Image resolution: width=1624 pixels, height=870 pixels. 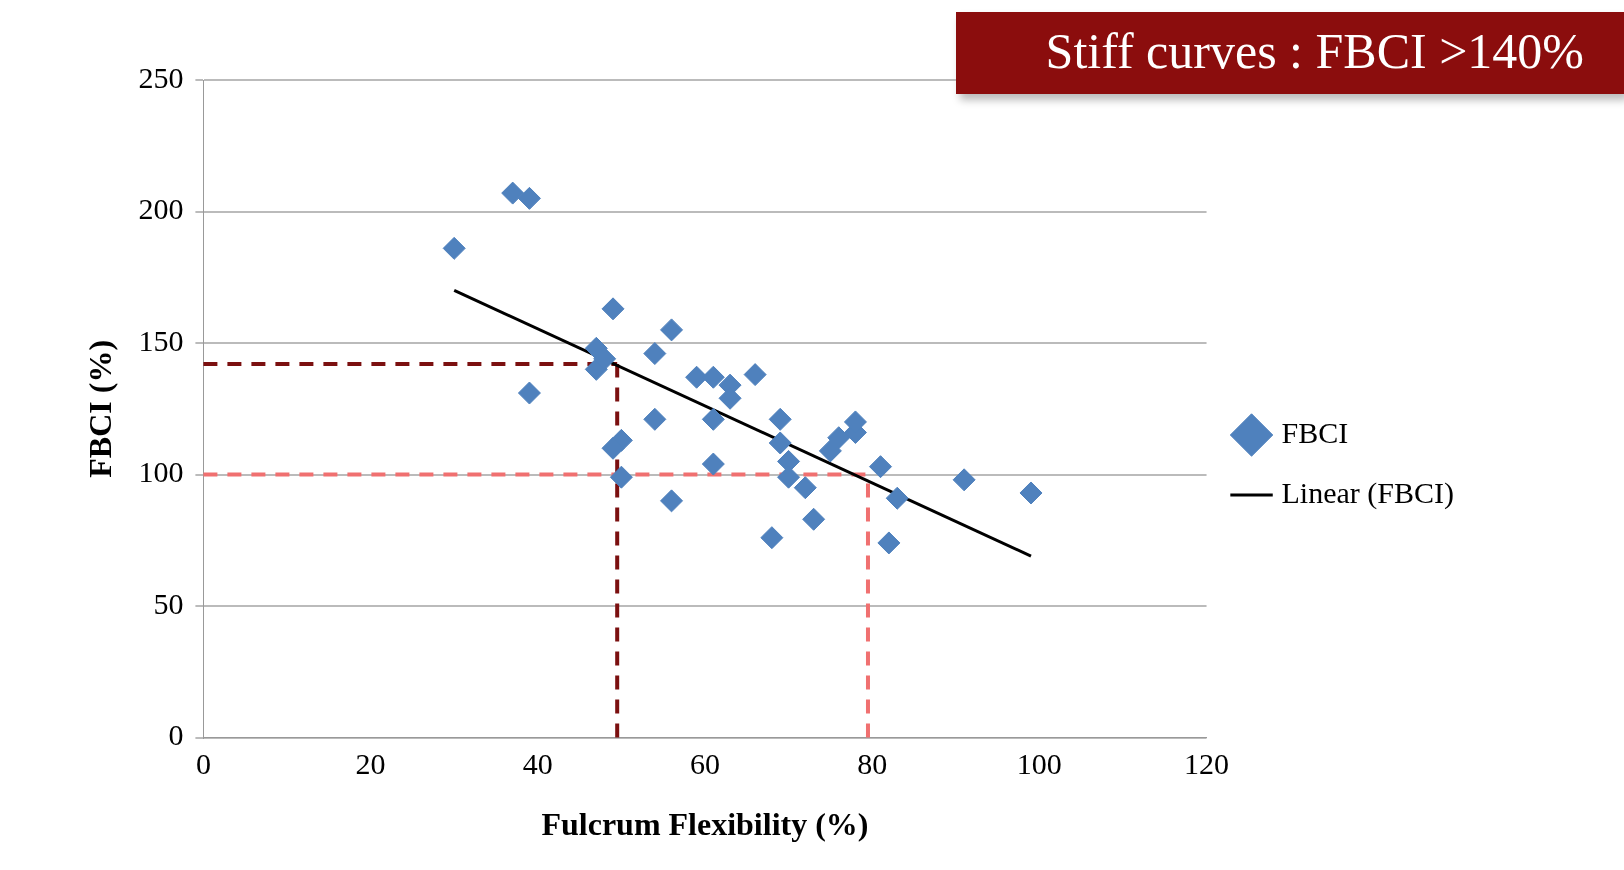 What do you see at coordinates (872, 764) in the screenshot?
I see `x-tick-label: 80` at bounding box center [872, 764].